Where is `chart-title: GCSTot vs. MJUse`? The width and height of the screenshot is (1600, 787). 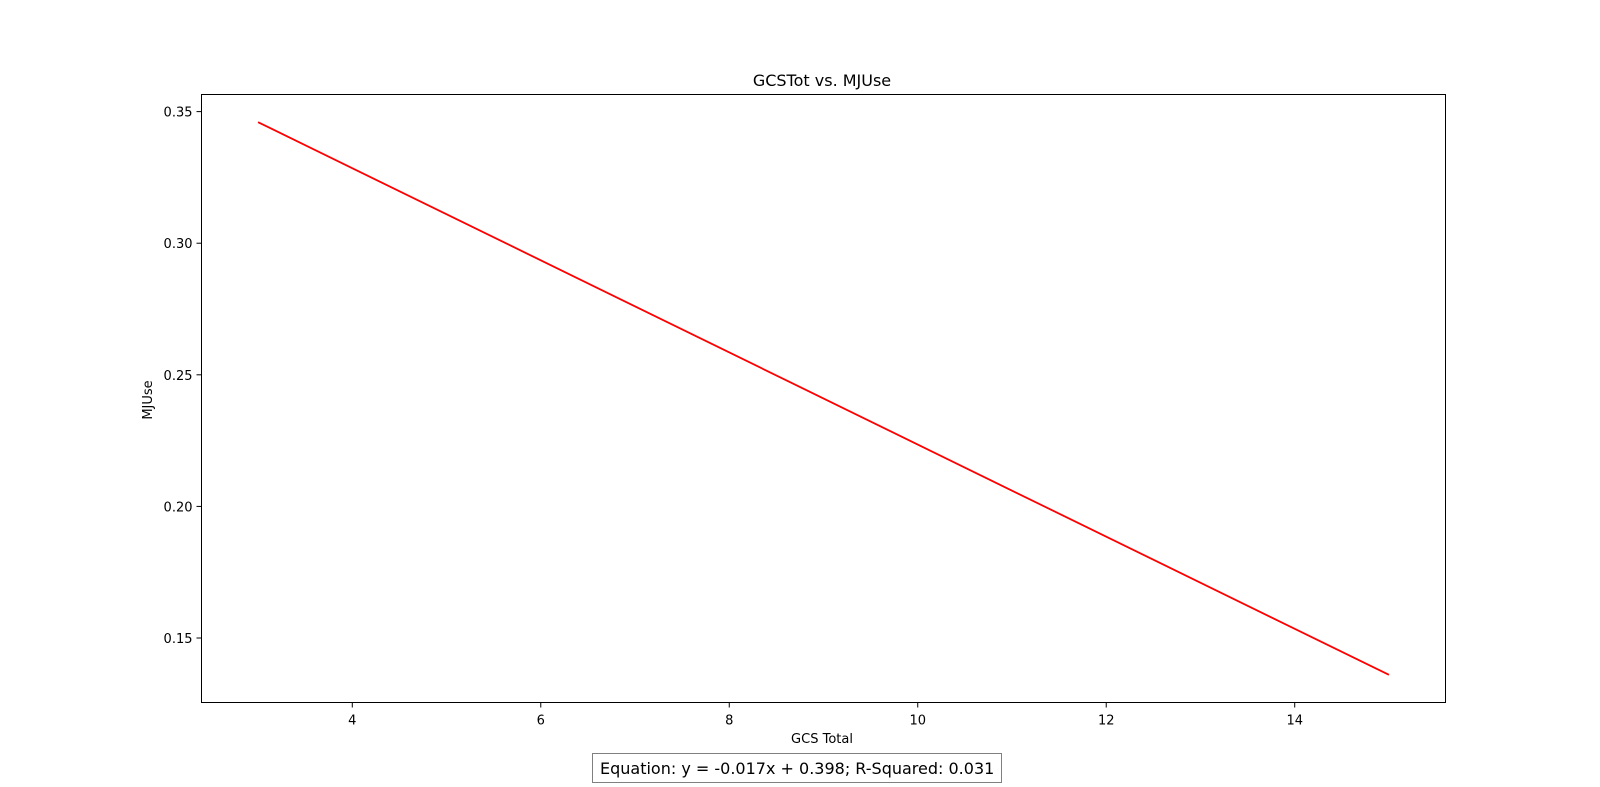
chart-title: GCSTot vs. MJUse is located at coordinates (822, 80).